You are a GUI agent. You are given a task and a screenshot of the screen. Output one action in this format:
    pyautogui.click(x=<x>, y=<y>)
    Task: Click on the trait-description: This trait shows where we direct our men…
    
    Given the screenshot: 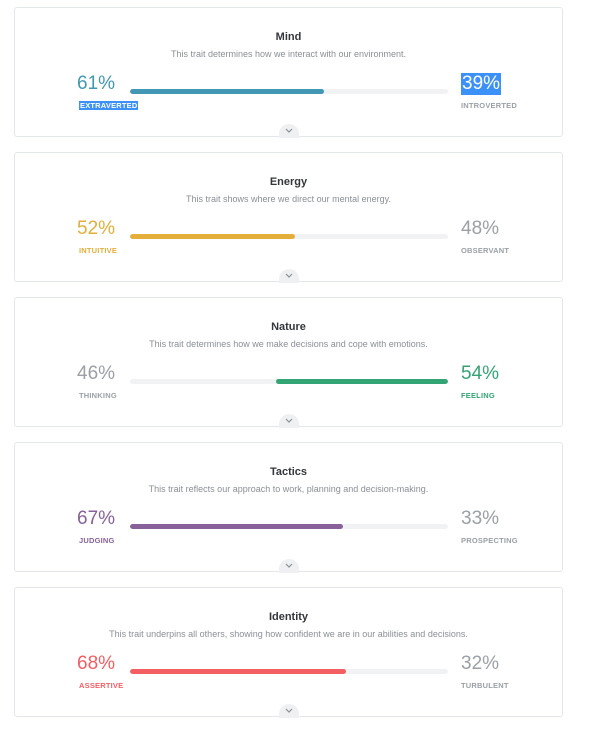 What is the action you would take?
    pyautogui.click(x=288, y=199)
    